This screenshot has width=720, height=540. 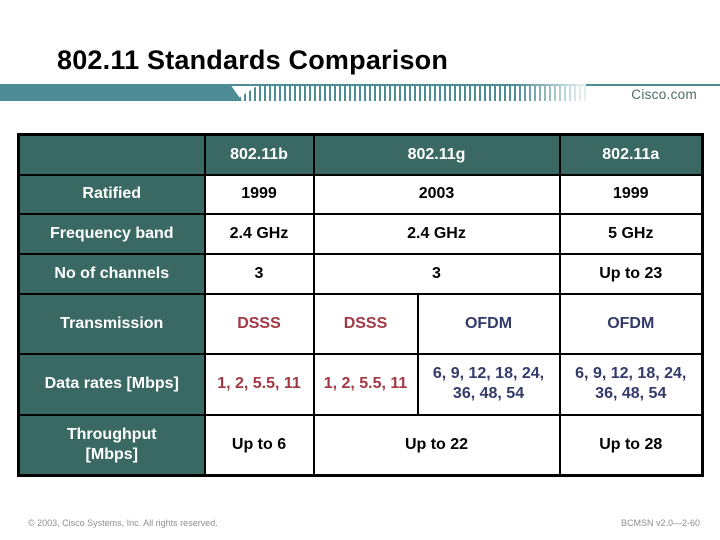 I want to click on row-label-transmission: Transmission, so click(x=111, y=323).